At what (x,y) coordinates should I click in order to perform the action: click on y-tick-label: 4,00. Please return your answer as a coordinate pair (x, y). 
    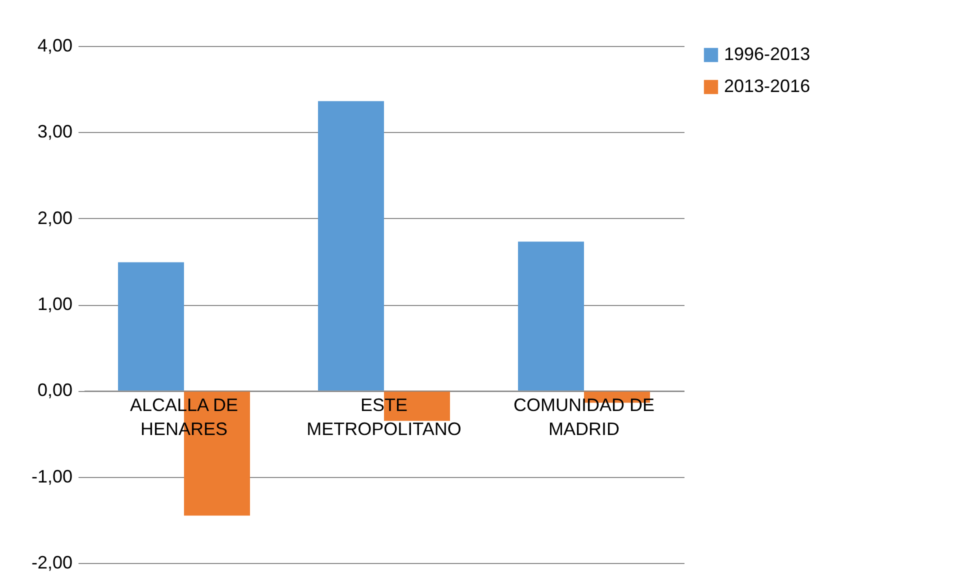
    Looking at the image, I should click on (54, 46).